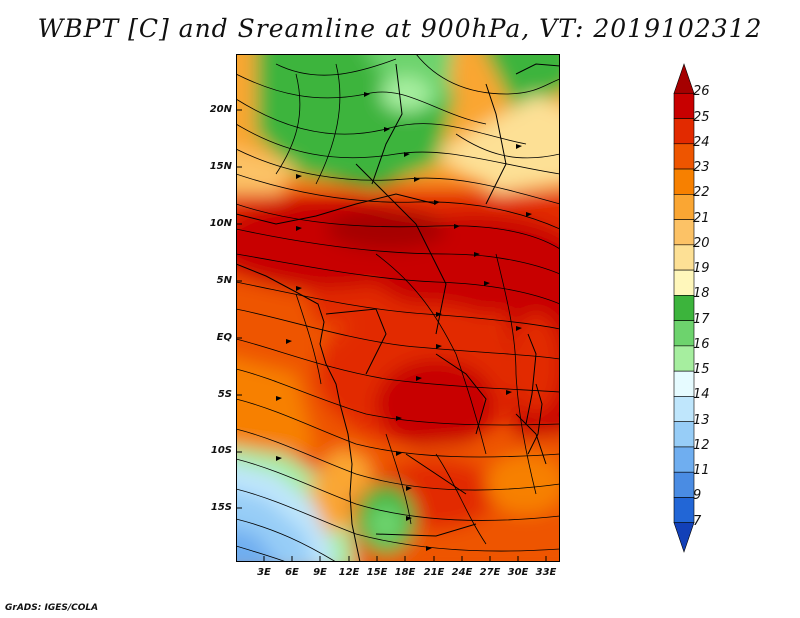 The height and width of the screenshot is (618, 800). What do you see at coordinates (701, 344) in the screenshot?
I see `colorbar-level-label: 16` at bounding box center [701, 344].